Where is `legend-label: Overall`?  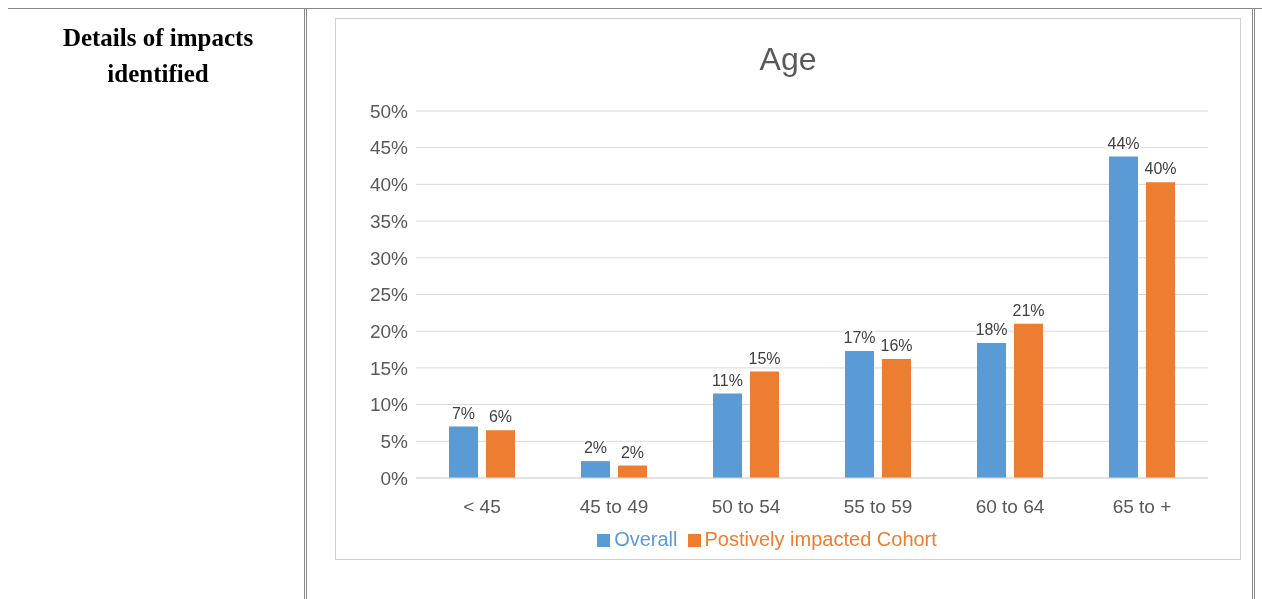
legend-label: Overall is located at coordinates (646, 539).